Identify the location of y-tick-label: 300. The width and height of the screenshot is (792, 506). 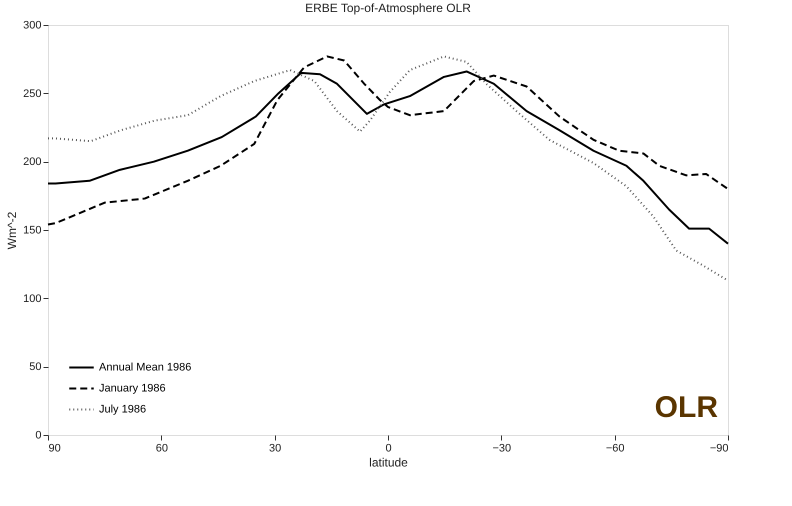
(32, 26).